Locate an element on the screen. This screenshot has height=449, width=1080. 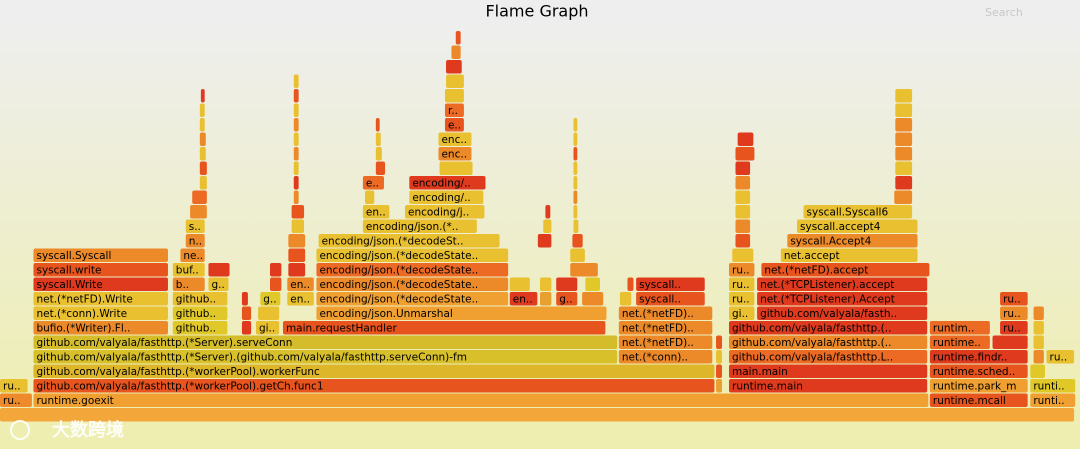
frame: encoding/json.(*decodeState.. is located at coordinates (412, 255).